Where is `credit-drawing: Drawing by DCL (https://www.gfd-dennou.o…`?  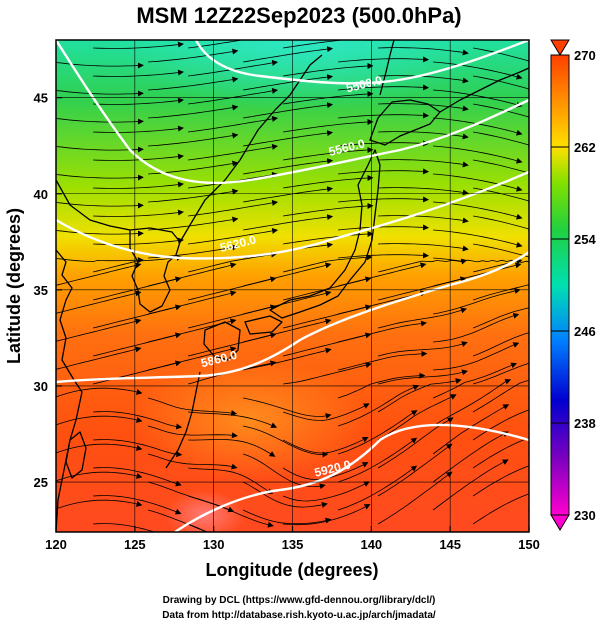
credit-drawing: Drawing by DCL (https://www.gfd-dennou.o… is located at coordinates (299, 600).